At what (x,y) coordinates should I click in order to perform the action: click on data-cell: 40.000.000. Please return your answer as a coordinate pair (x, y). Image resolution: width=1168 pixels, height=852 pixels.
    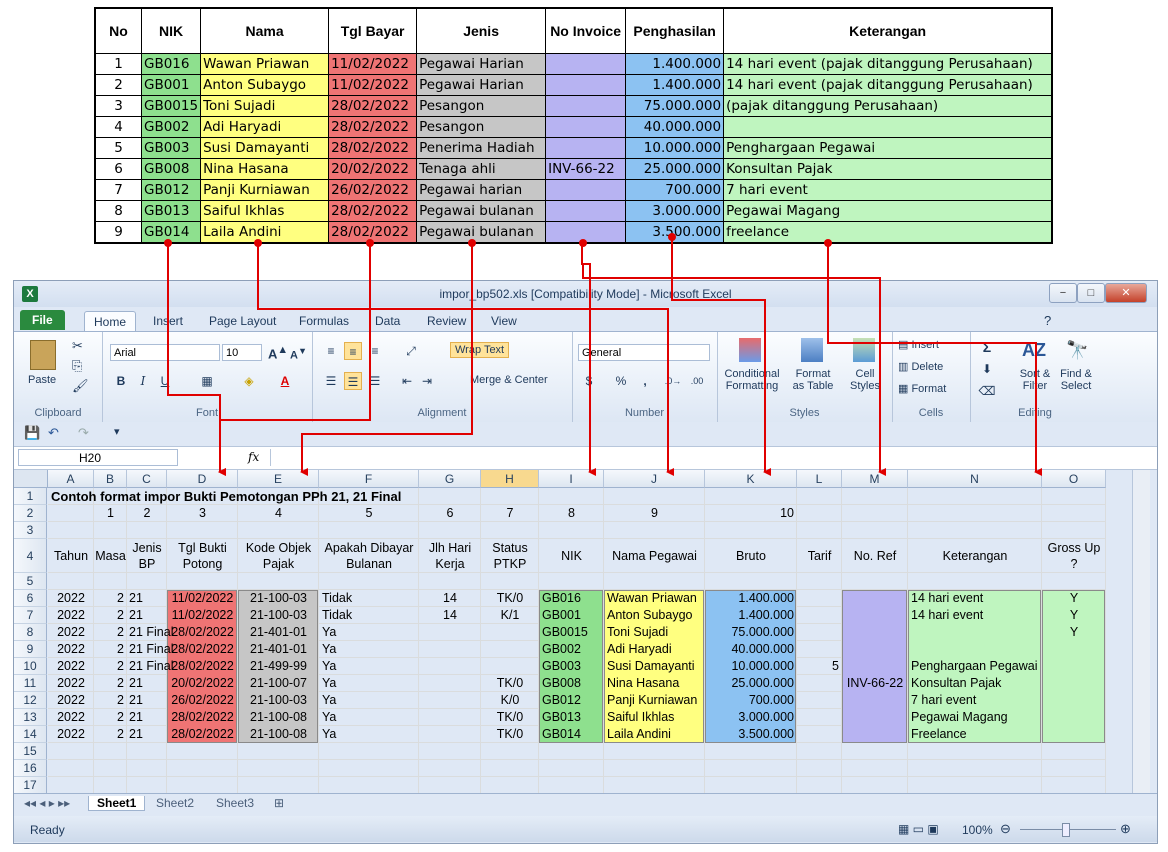
    Looking at the image, I should click on (762, 649).